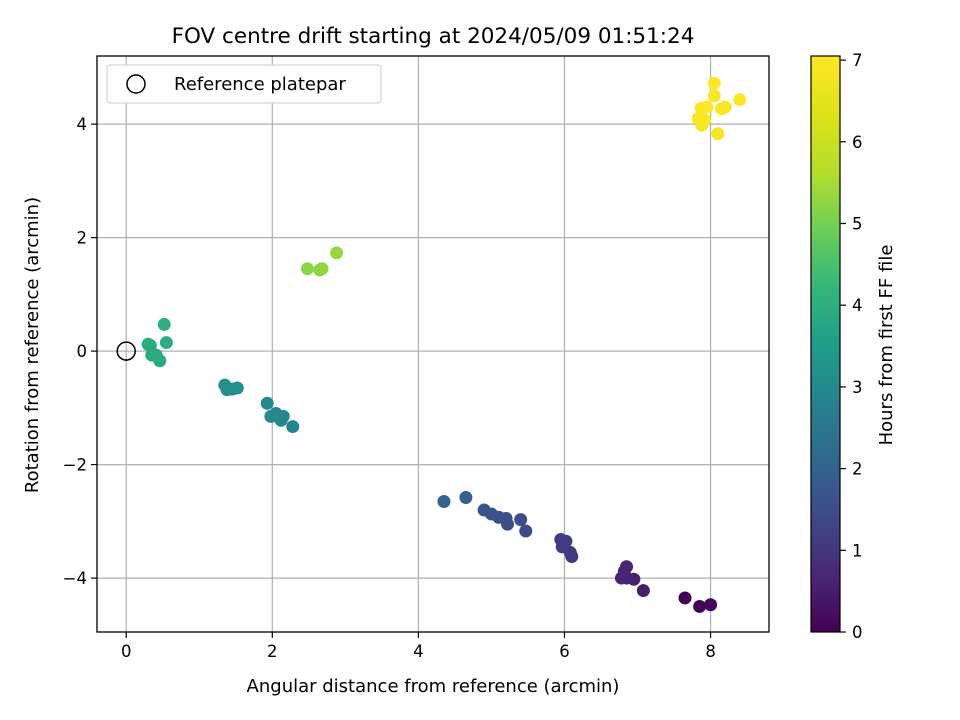 This screenshot has width=960, height=720. What do you see at coordinates (82, 124) in the screenshot?
I see `y-tick-label: 4` at bounding box center [82, 124].